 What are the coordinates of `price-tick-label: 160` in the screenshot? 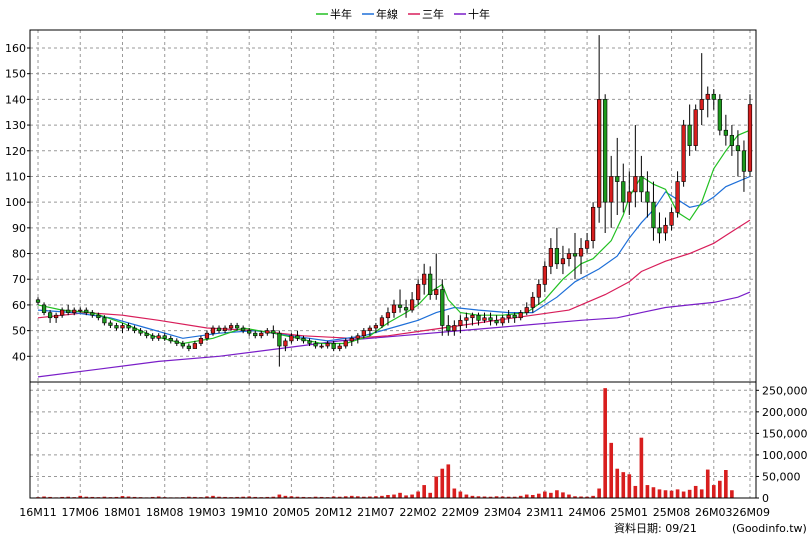 It's located at (15, 48).